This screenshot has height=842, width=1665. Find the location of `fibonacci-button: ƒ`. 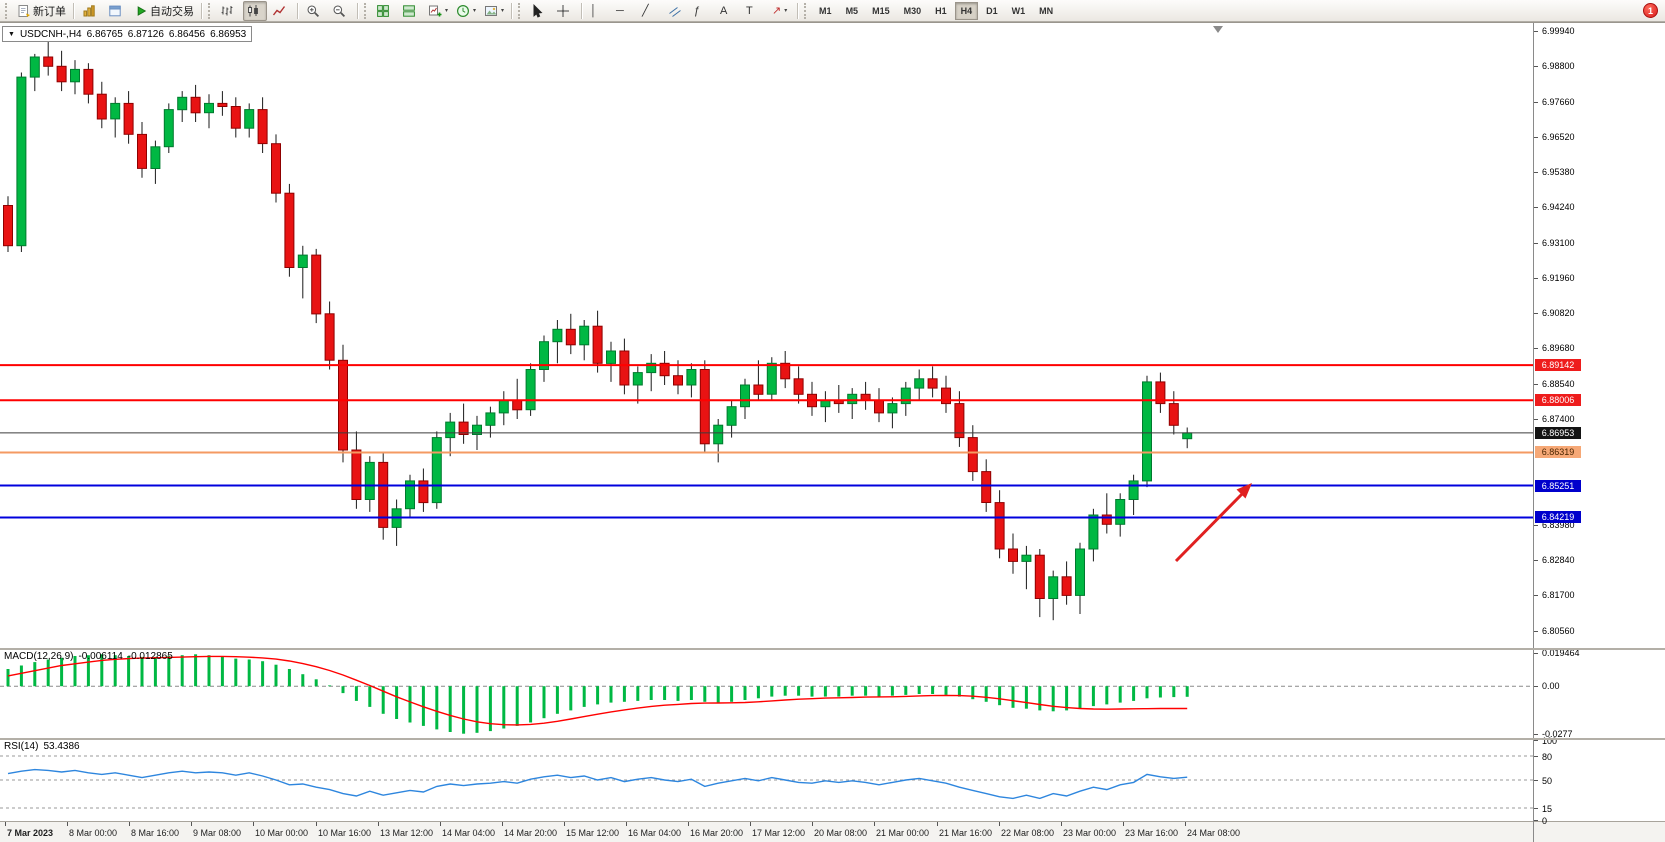

fibonacci-button: ƒ is located at coordinates (703, 11).